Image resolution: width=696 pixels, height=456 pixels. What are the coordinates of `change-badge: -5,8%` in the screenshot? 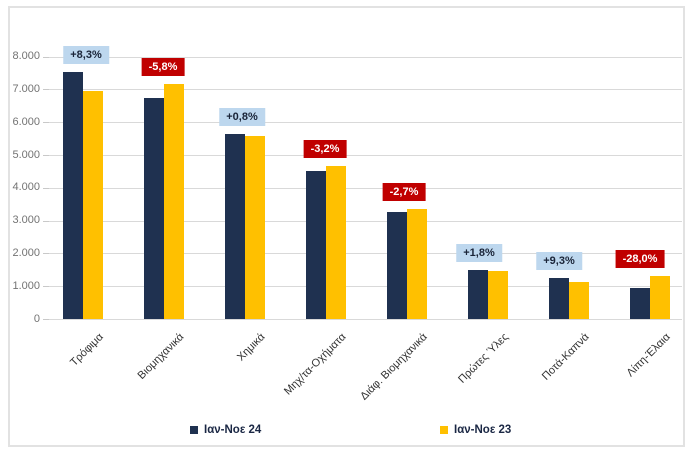 It's located at (163, 67).